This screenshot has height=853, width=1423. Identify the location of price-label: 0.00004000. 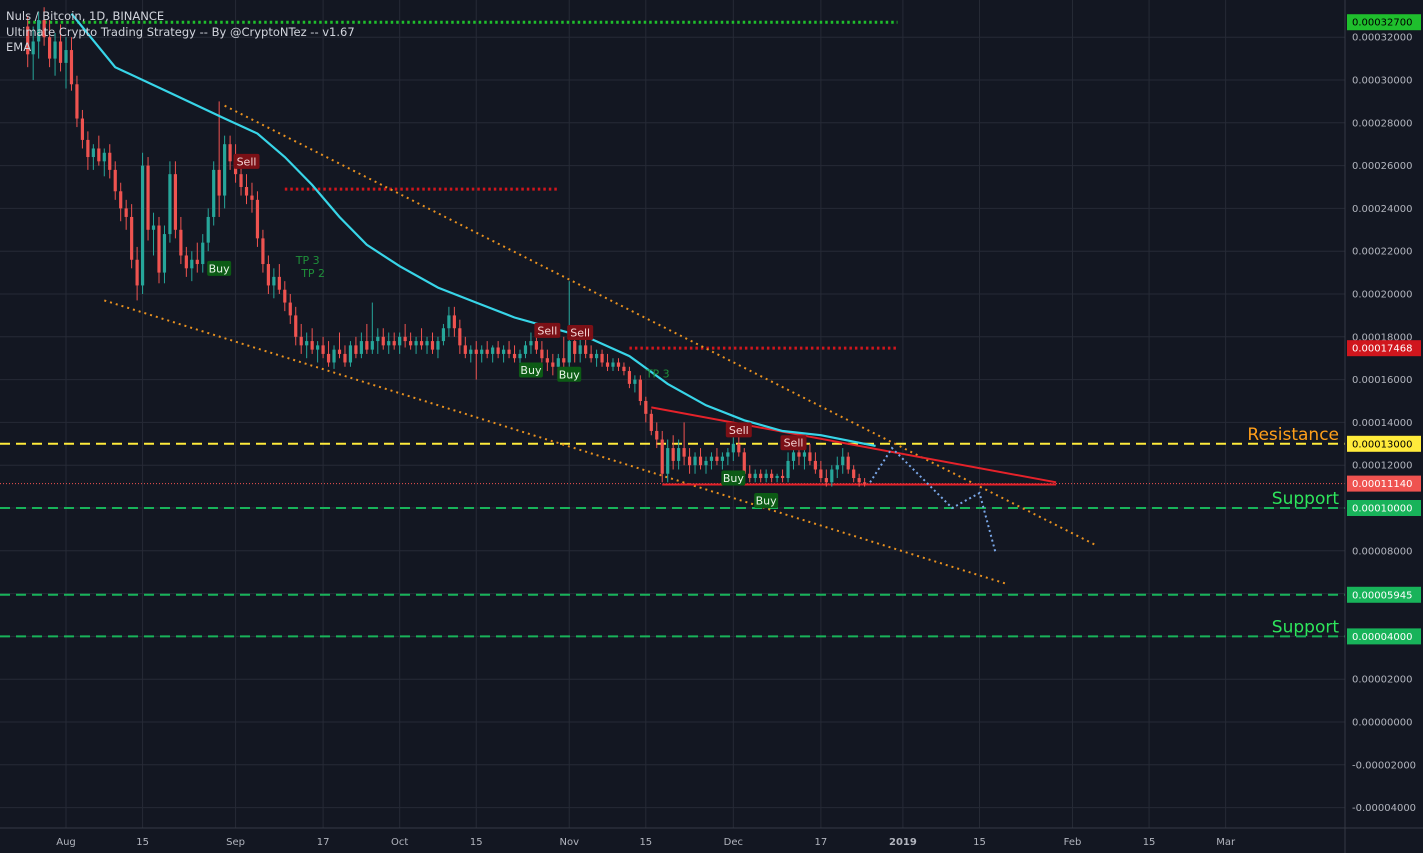
(1384, 636).